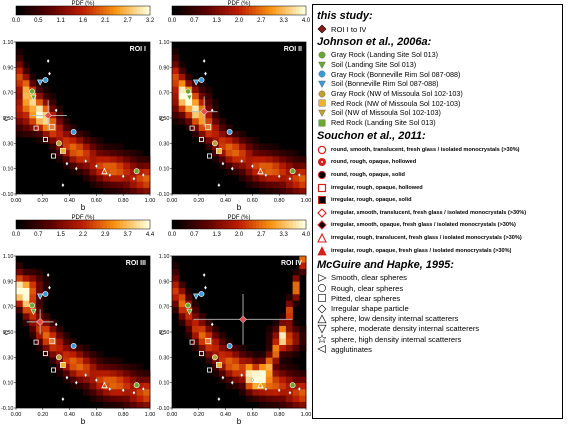 Image resolution: width=569 pixels, height=426 pixels. I want to click on legend-item-label: Soil (Bonneville Rim Sol 087-088), so click(385, 84).